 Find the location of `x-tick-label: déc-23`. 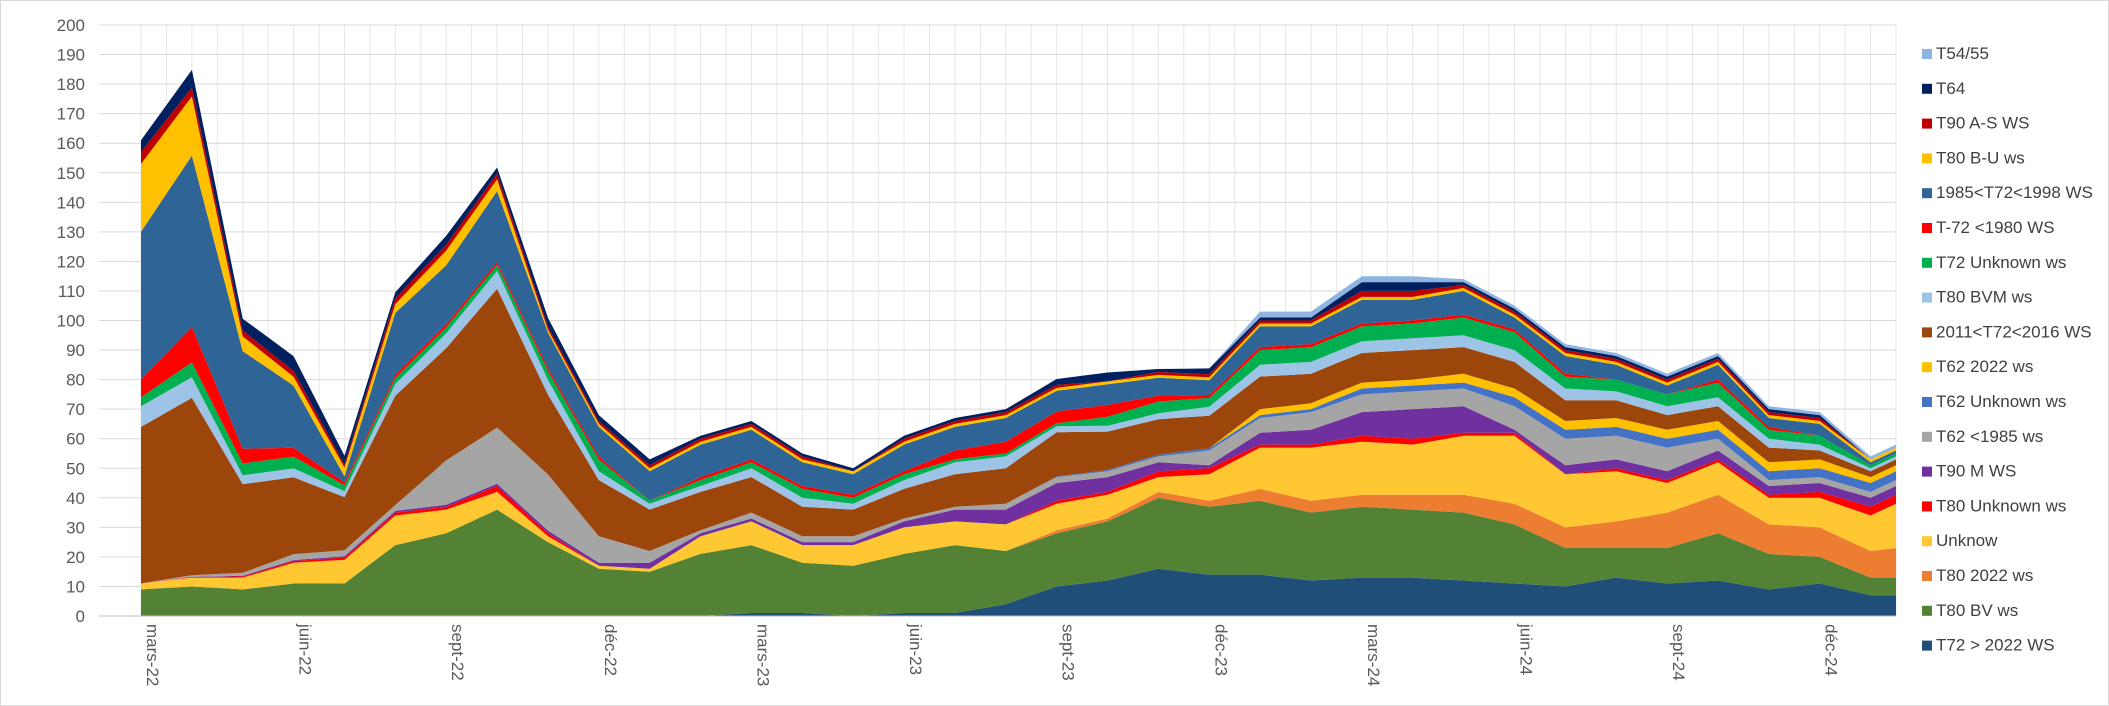

x-tick-label: déc-23 is located at coordinates (1220, 650).